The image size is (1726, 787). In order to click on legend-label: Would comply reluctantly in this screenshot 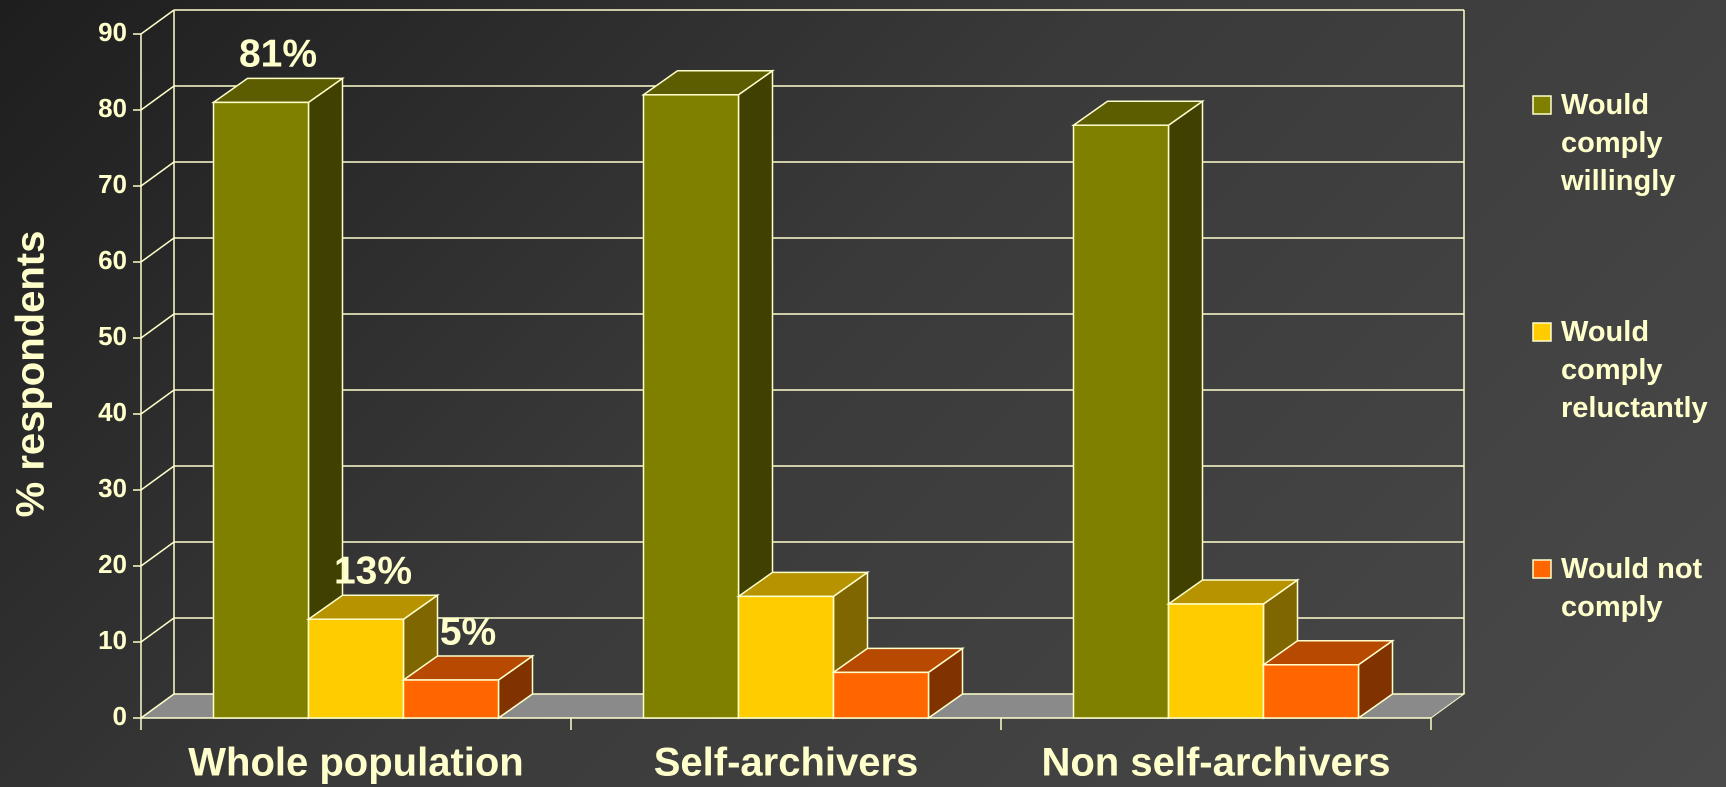, I will do `click(1634, 370)`.